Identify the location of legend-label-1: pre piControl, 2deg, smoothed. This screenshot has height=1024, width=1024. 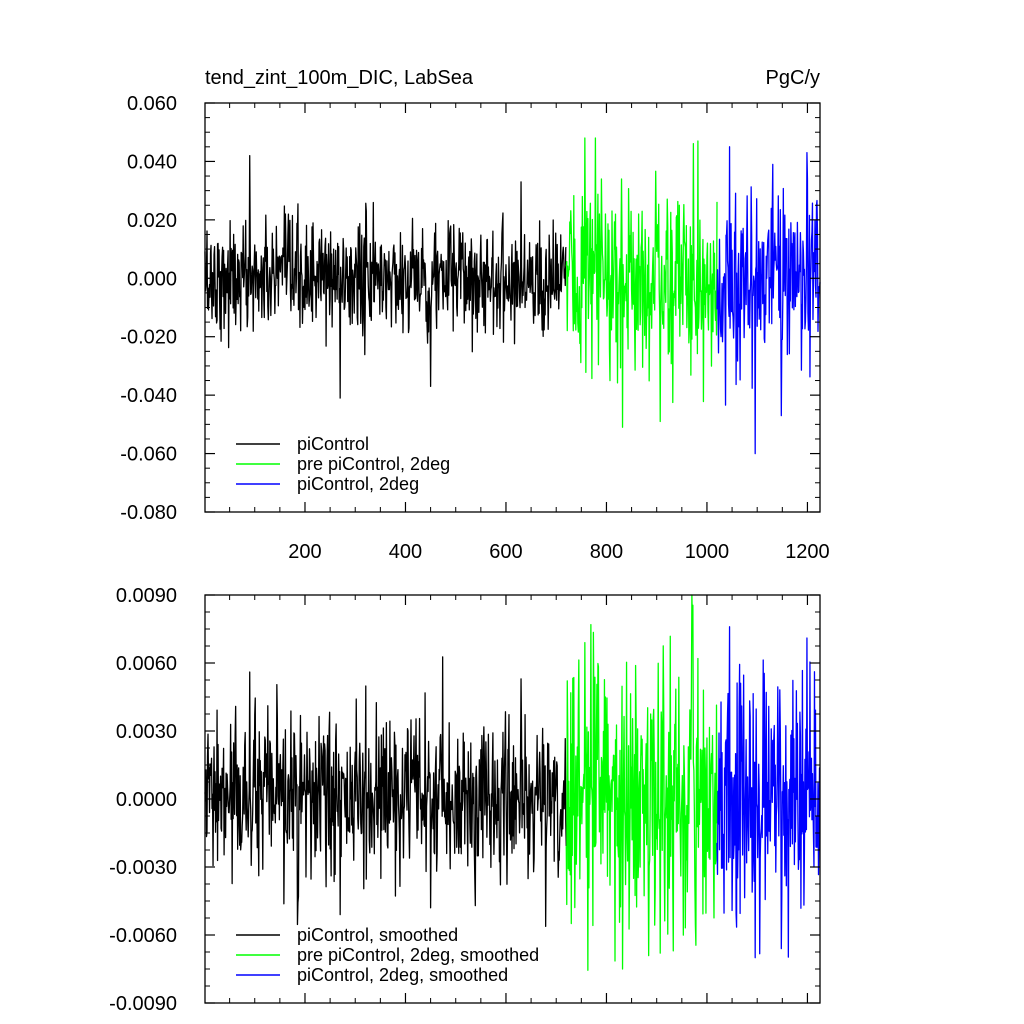
(418, 955).